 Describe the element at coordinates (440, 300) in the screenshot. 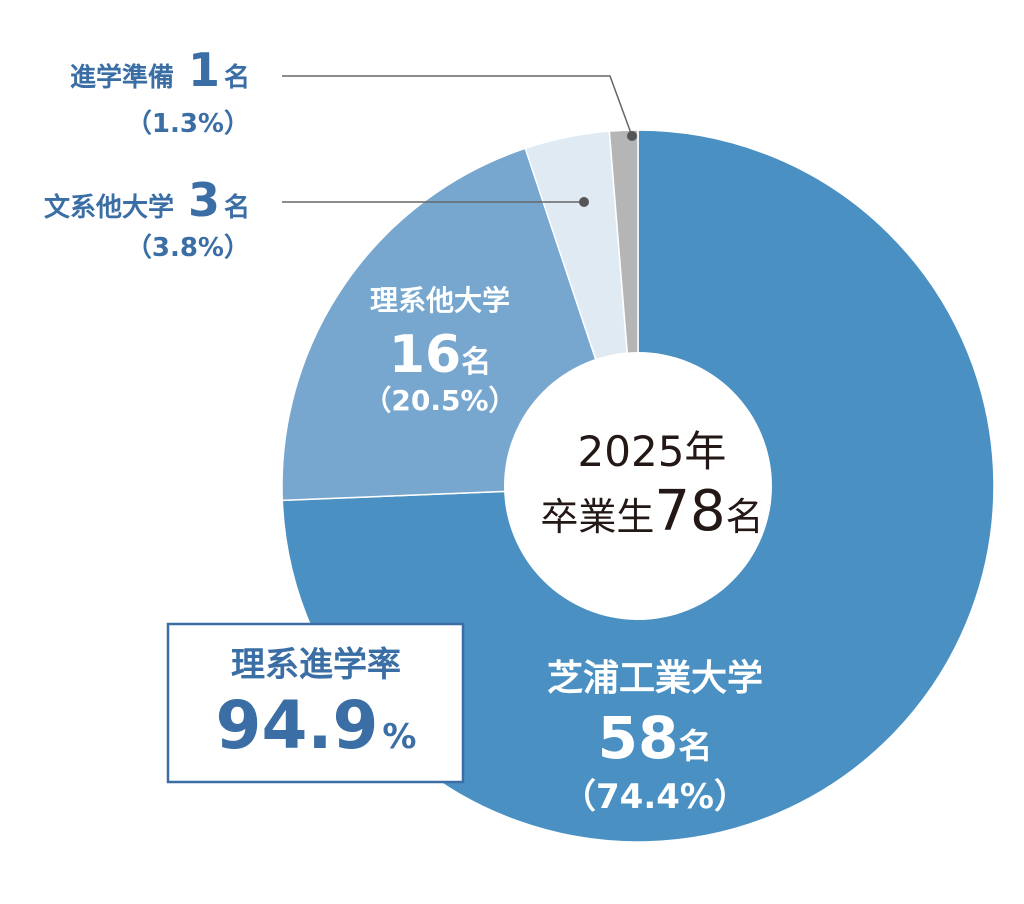

I see `slice-label-science-other: 理系他大学` at that location.